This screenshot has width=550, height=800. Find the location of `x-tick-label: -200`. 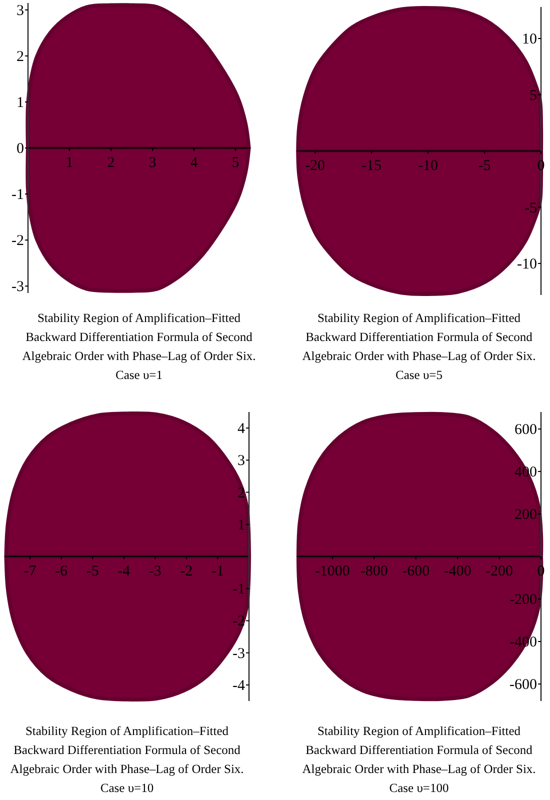

x-tick-label: -200 is located at coordinates (500, 572).